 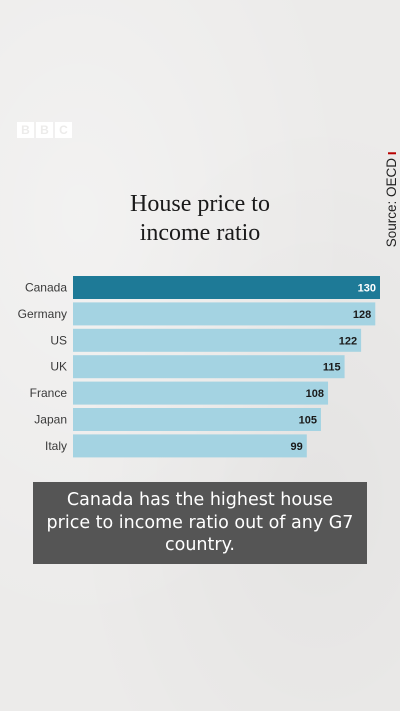 I want to click on bbc-logo: B B C, so click(x=44, y=130).